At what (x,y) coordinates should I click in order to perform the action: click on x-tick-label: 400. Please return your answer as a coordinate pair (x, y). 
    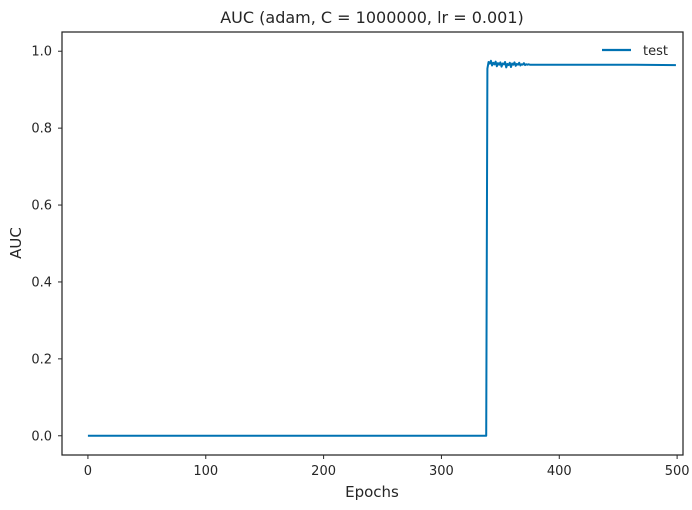
    Looking at the image, I should click on (559, 471).